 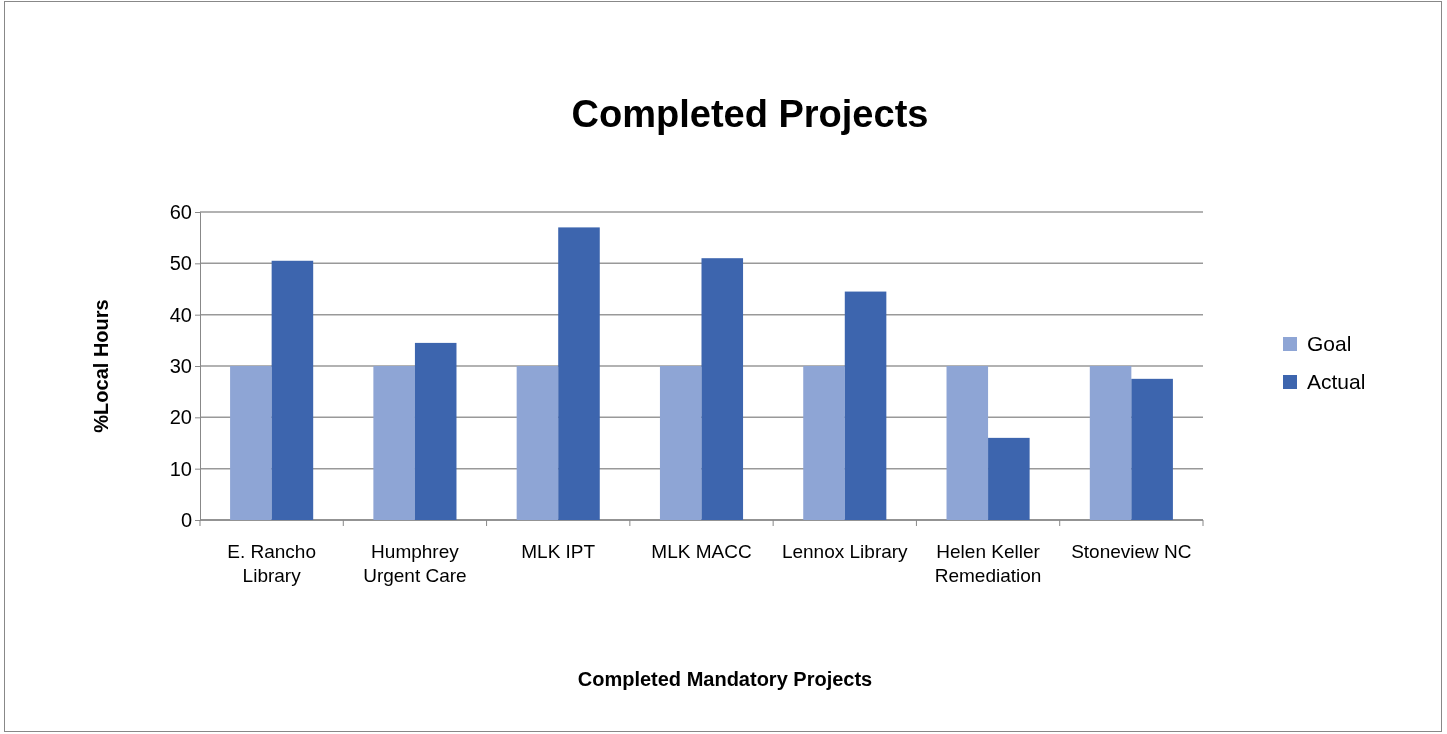 What do you see at coordinates (272, 563) in the screenshot?
I see `x-tick-label: E. Rancho Library` at bounding box center [272, 563].